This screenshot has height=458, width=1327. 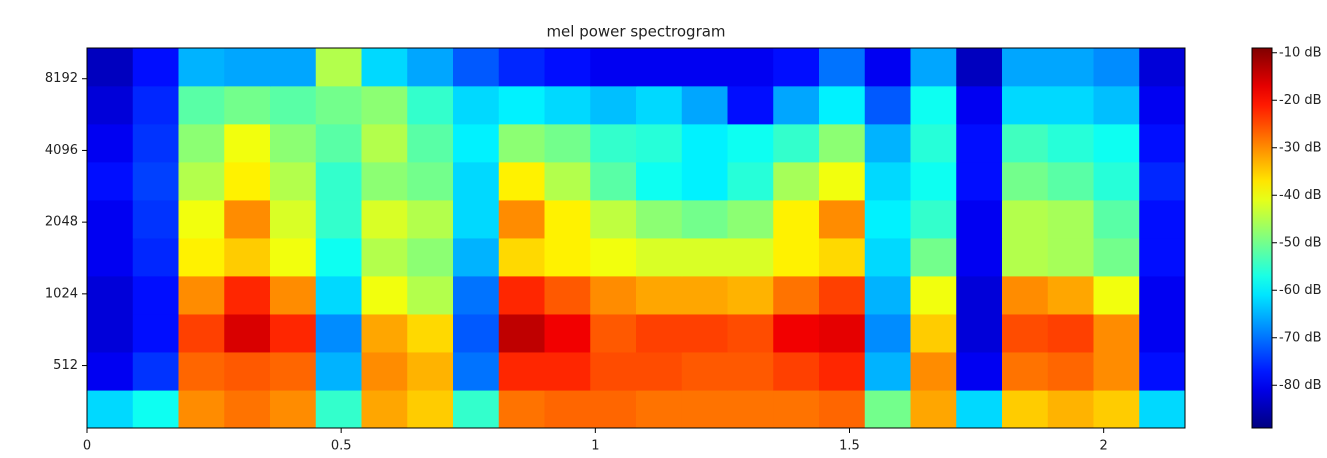 I want to click on colorbar-tick-label: -80 dB, so click(x=1300, y=385).